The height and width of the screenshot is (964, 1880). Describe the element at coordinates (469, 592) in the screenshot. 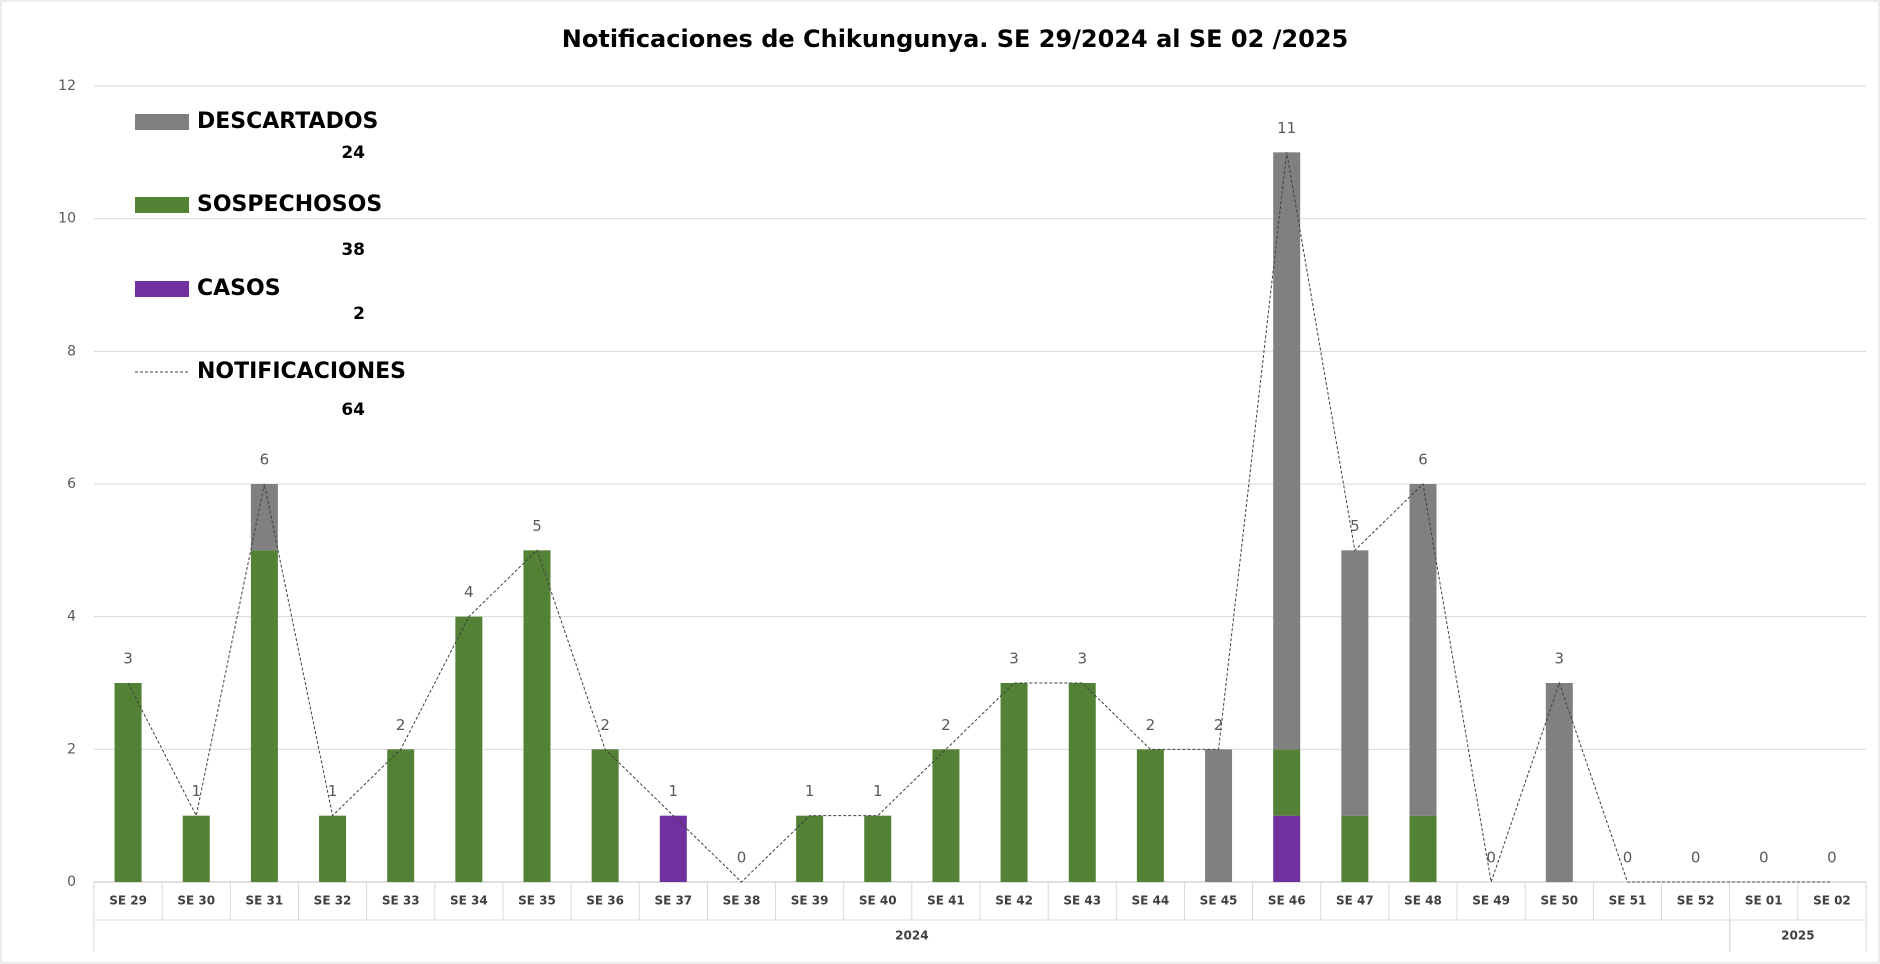

I see `data-label: 4` at that location.